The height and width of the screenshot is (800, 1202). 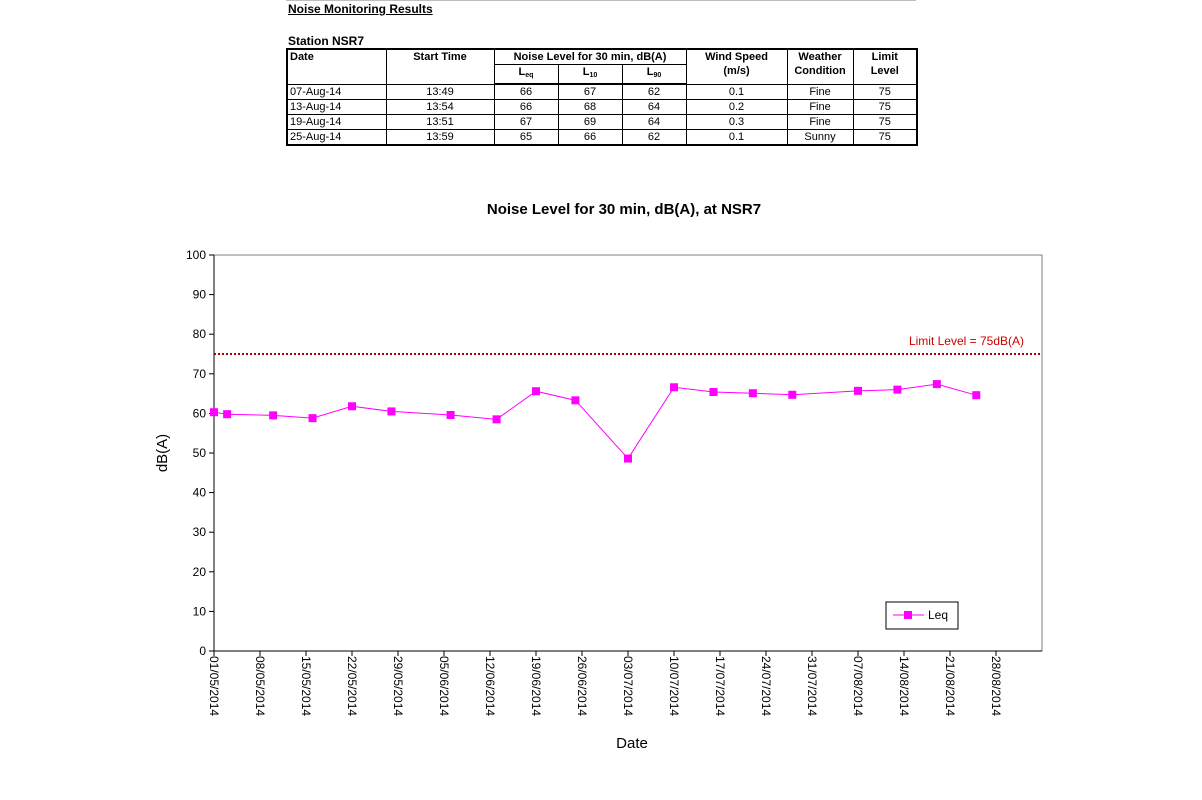 I want to click on x-tick-label: 08/05/2014, so click(x=260, y=686).